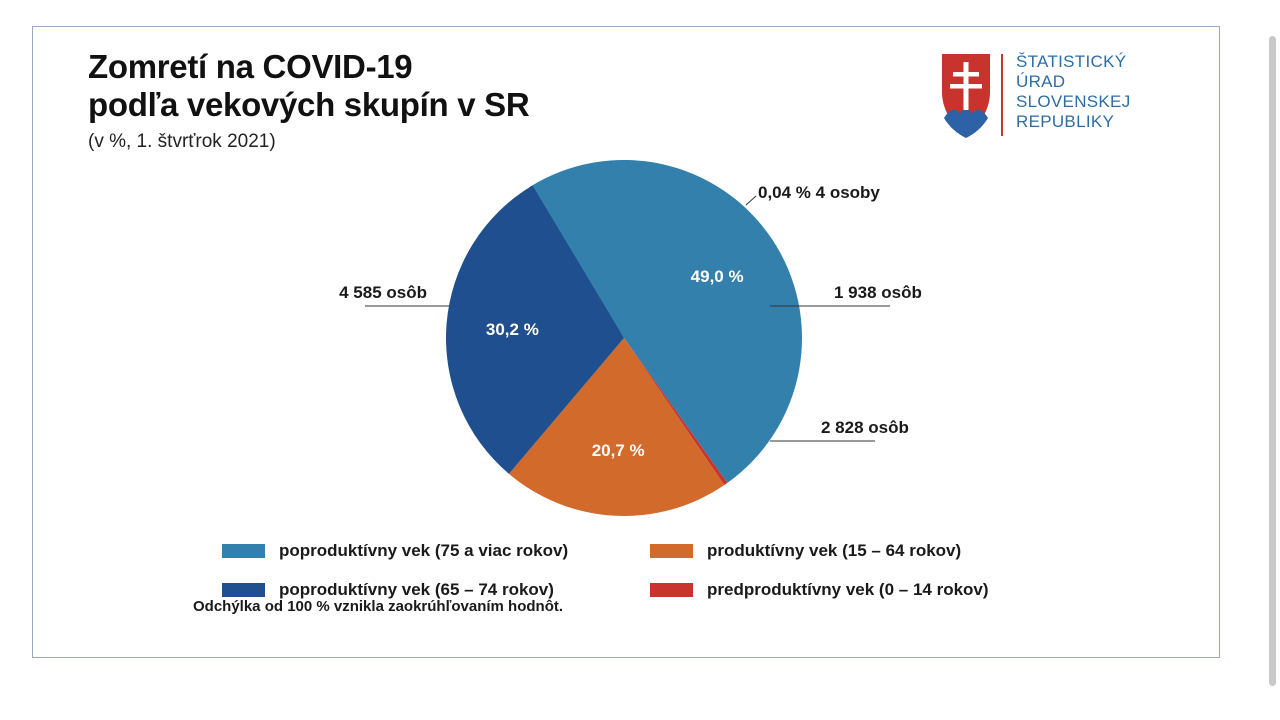 The image size is (1280, 720). Describe the element at coordinates (1065, 121) in the screenshot. I see `logo-line: REPUBLIKY` at that location.